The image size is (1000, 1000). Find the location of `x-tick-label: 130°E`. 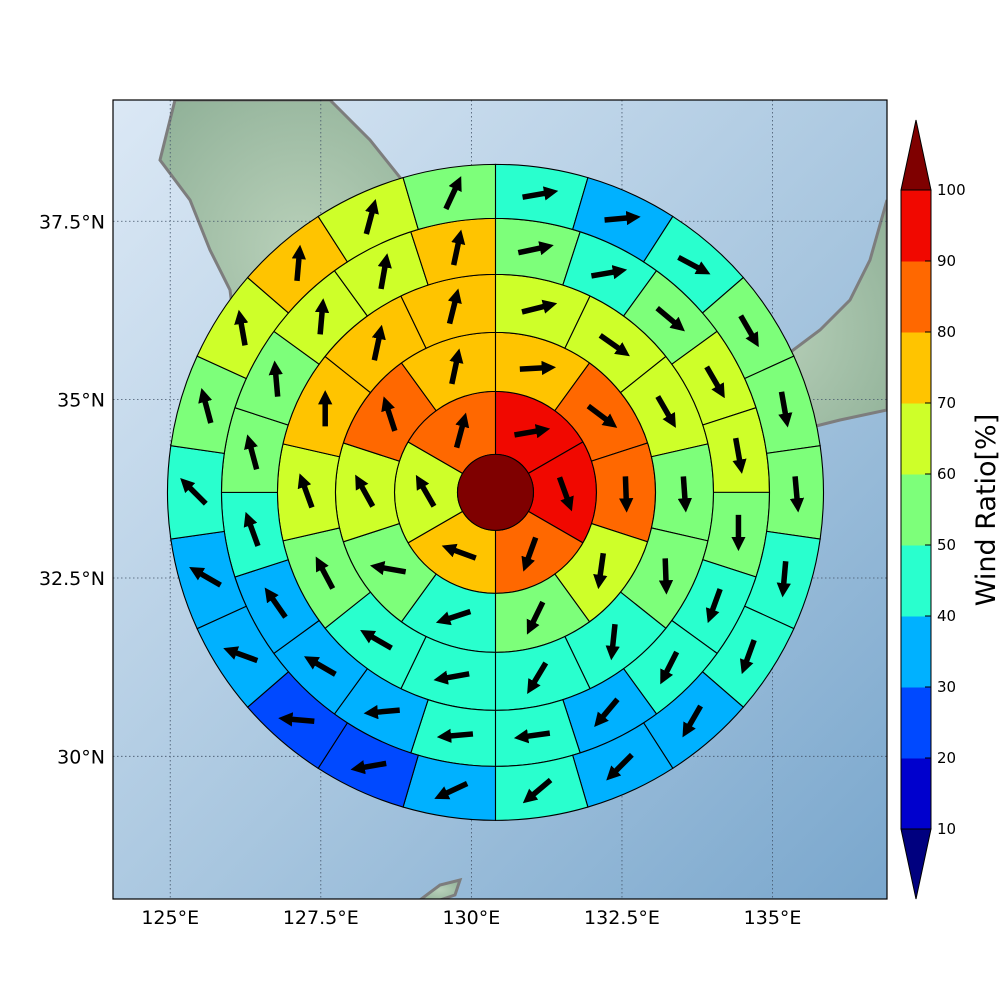

x-tick-label: 130°E is located at coordinates (471, 918).